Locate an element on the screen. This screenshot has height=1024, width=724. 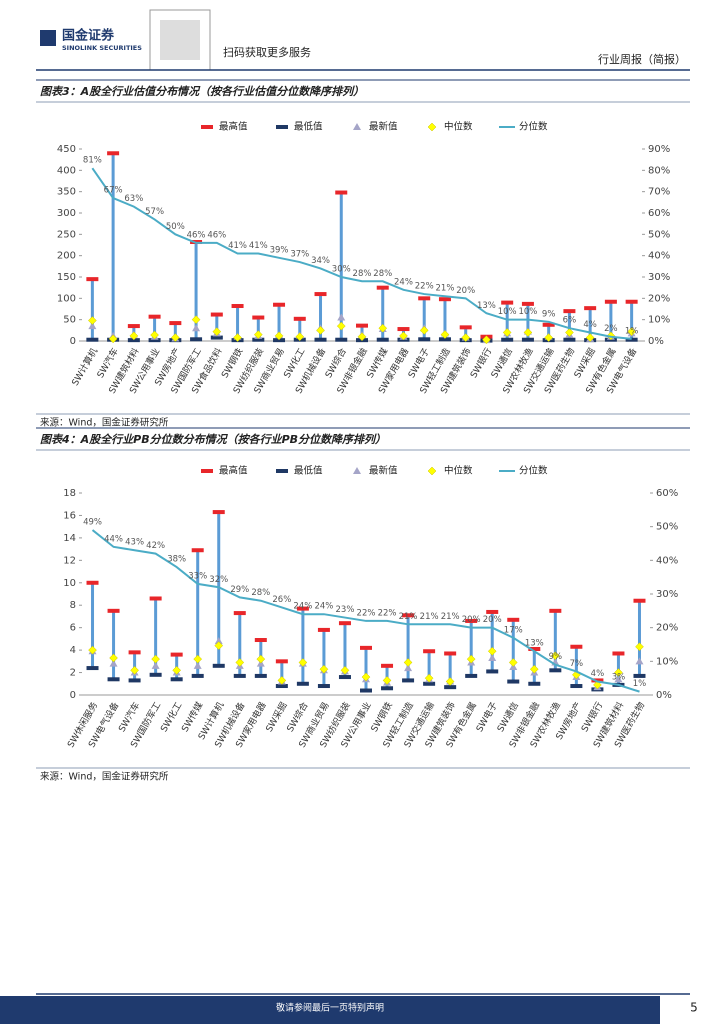
data-label: 10% is located at coordinates (527, 312).